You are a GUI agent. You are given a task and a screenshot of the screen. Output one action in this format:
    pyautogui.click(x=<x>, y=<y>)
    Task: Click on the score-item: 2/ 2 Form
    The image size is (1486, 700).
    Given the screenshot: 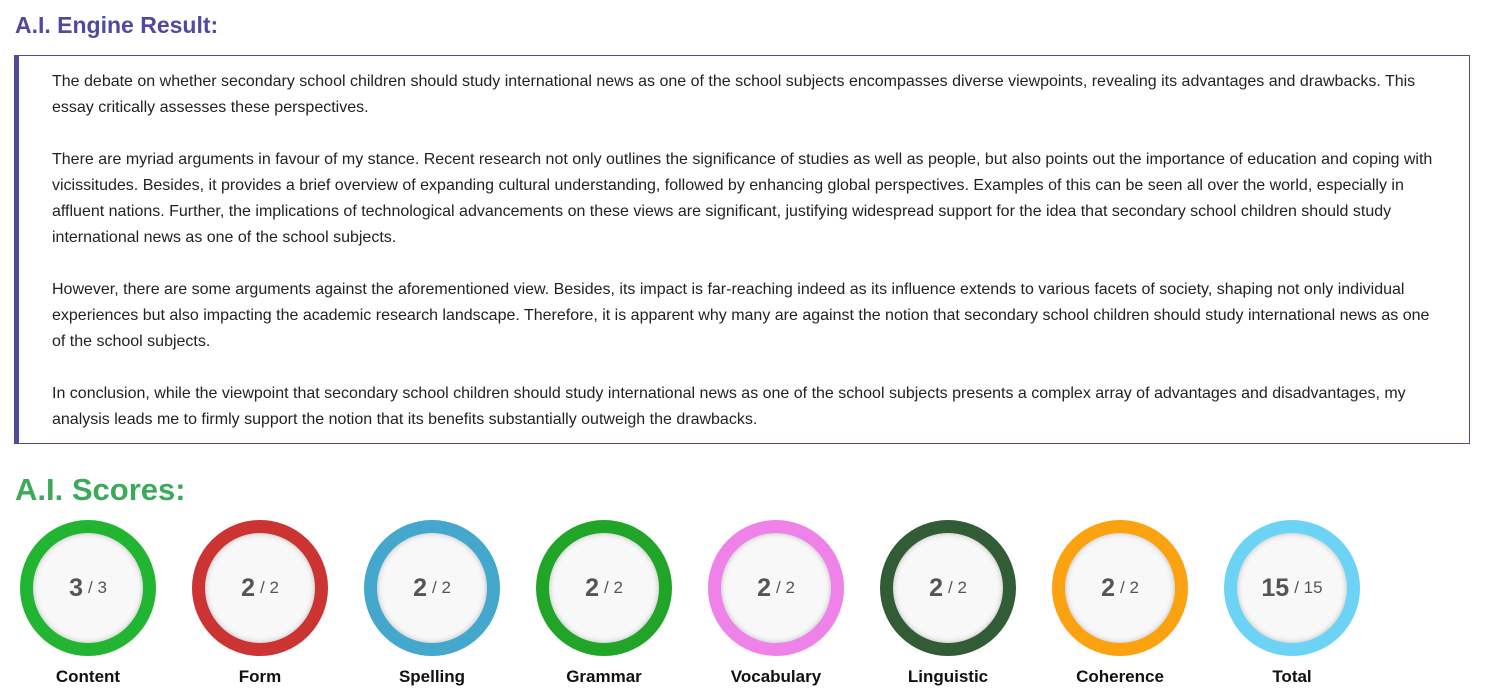 What is the action you would take?
    pyautogui.click(x=260, y=603)
    